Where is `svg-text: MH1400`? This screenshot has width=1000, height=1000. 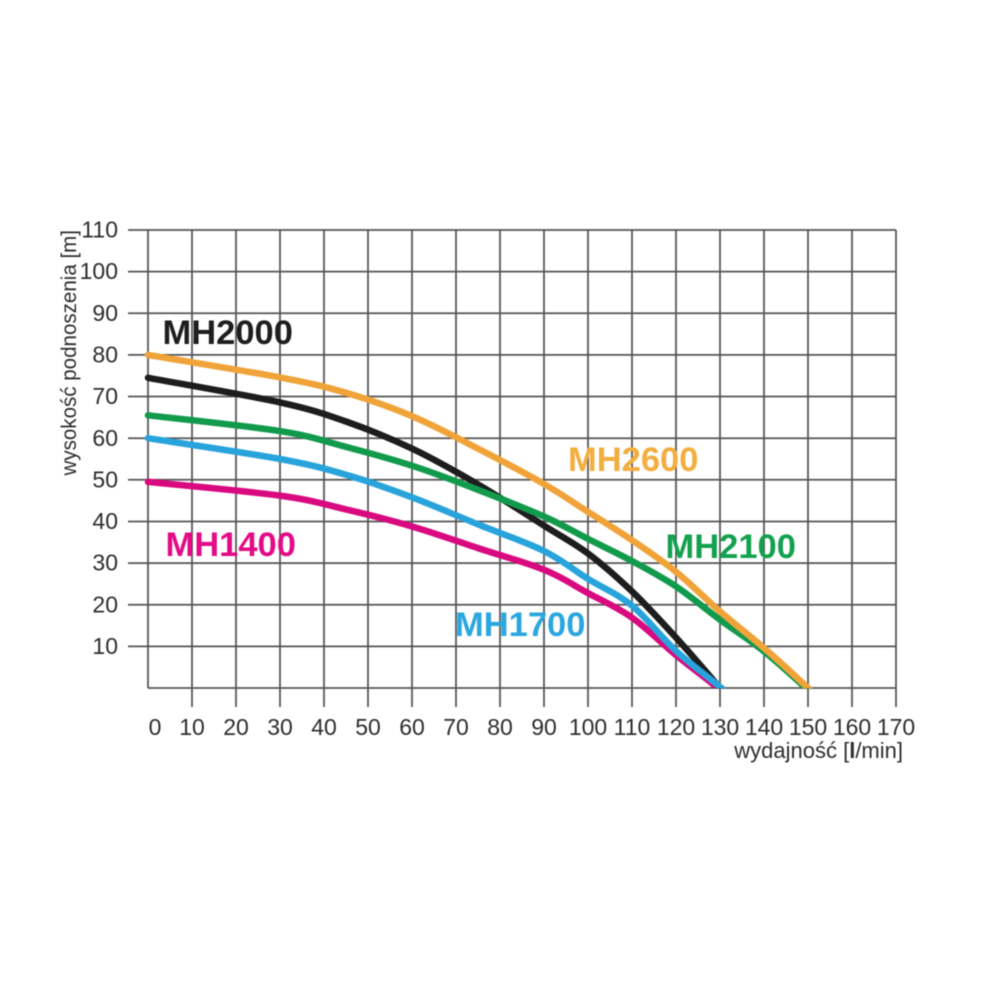
svg-text: MH1400 is located at coordinates (231, 545).